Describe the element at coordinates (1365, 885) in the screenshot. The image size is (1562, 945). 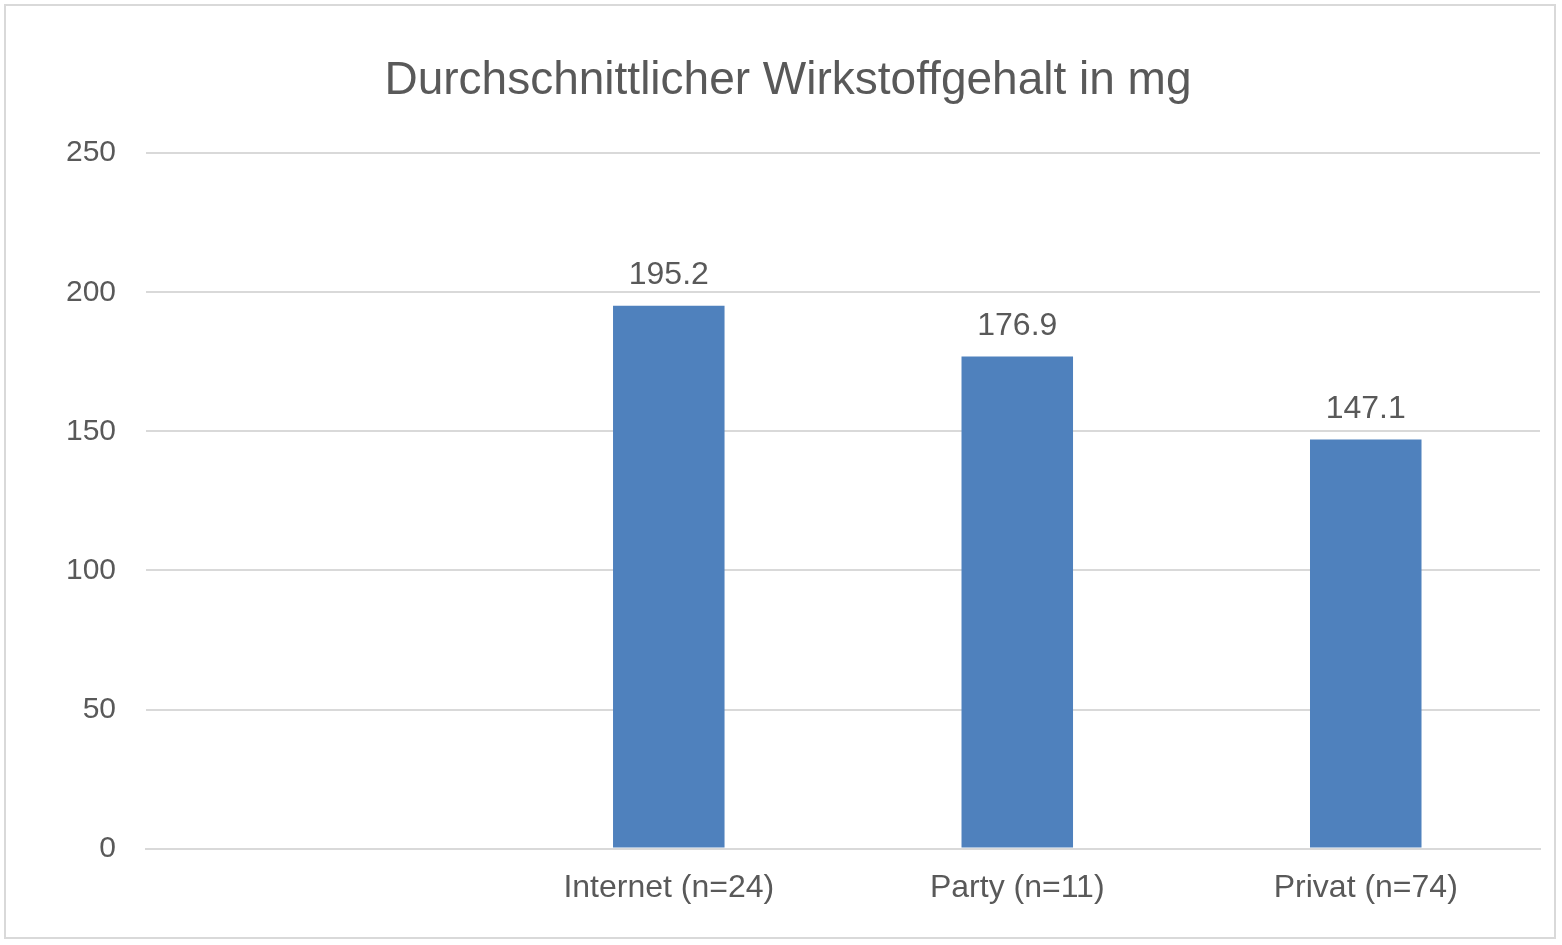
I see `x-tick-label: Privat (n=74)` at that location.